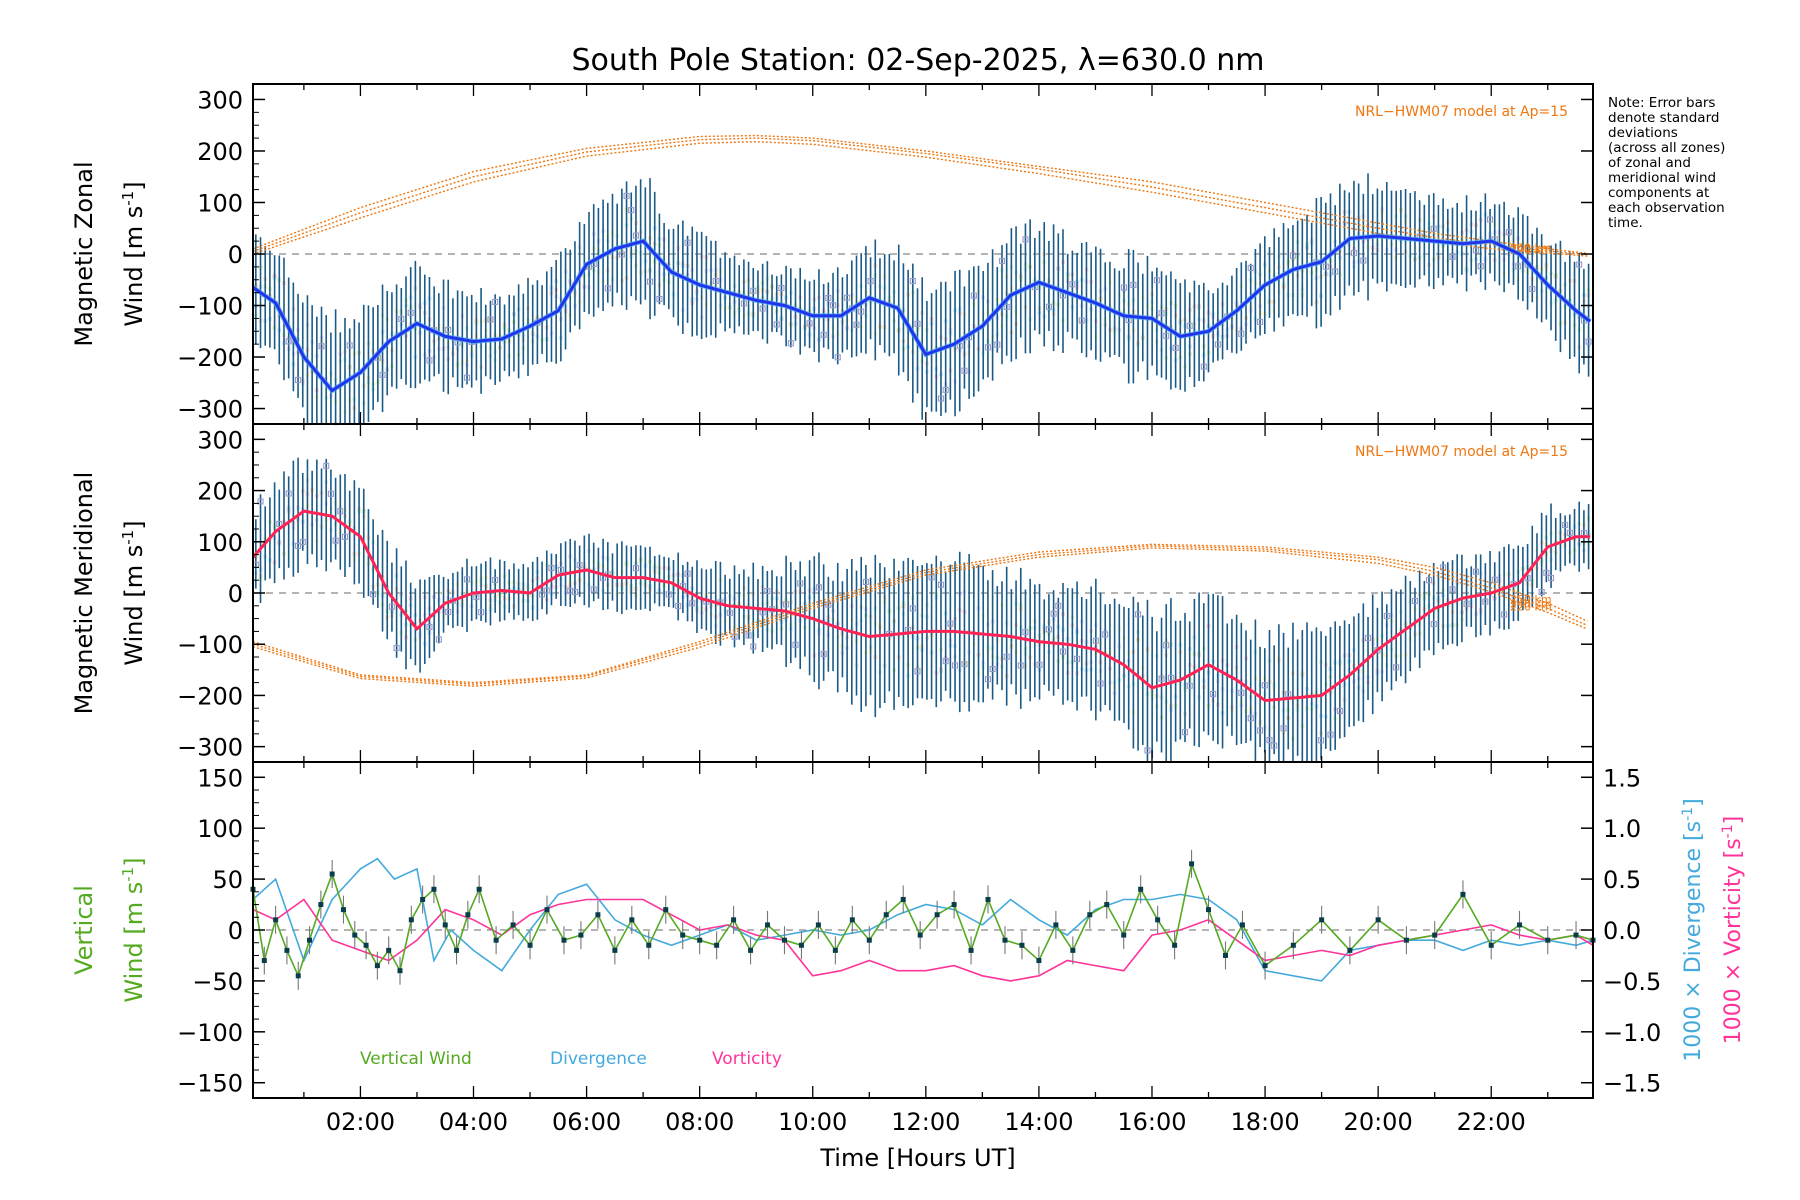  What do you see at coordinates (586, 1122) in the screenshot?
I see `x-tick-label: 06:00` at bounding box center [586, 1122].